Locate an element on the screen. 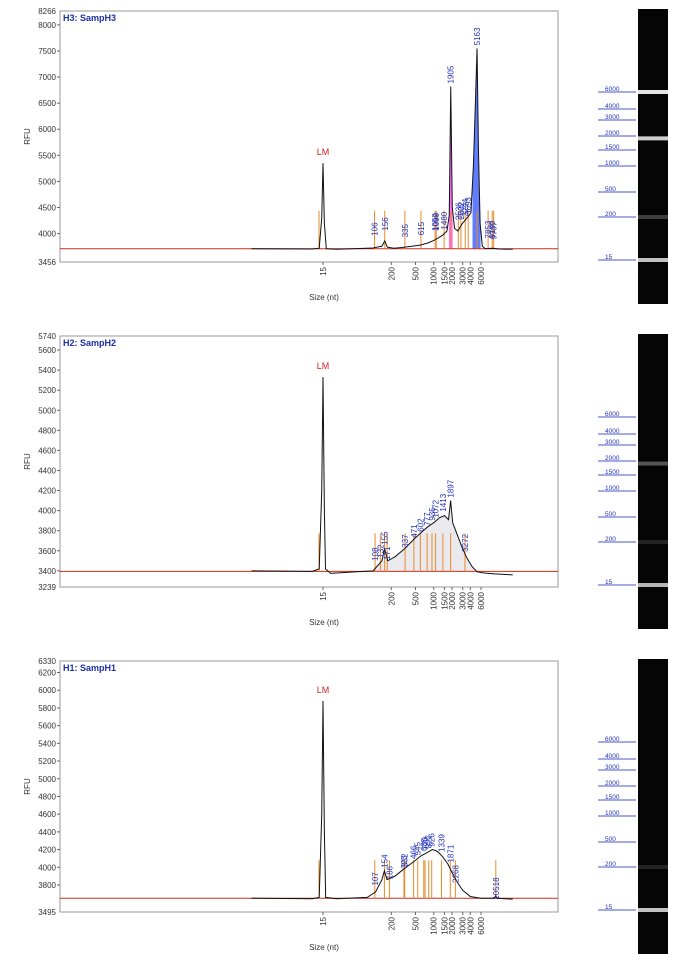  x-tick-label: 1500 is located at coordinates (444, 275).